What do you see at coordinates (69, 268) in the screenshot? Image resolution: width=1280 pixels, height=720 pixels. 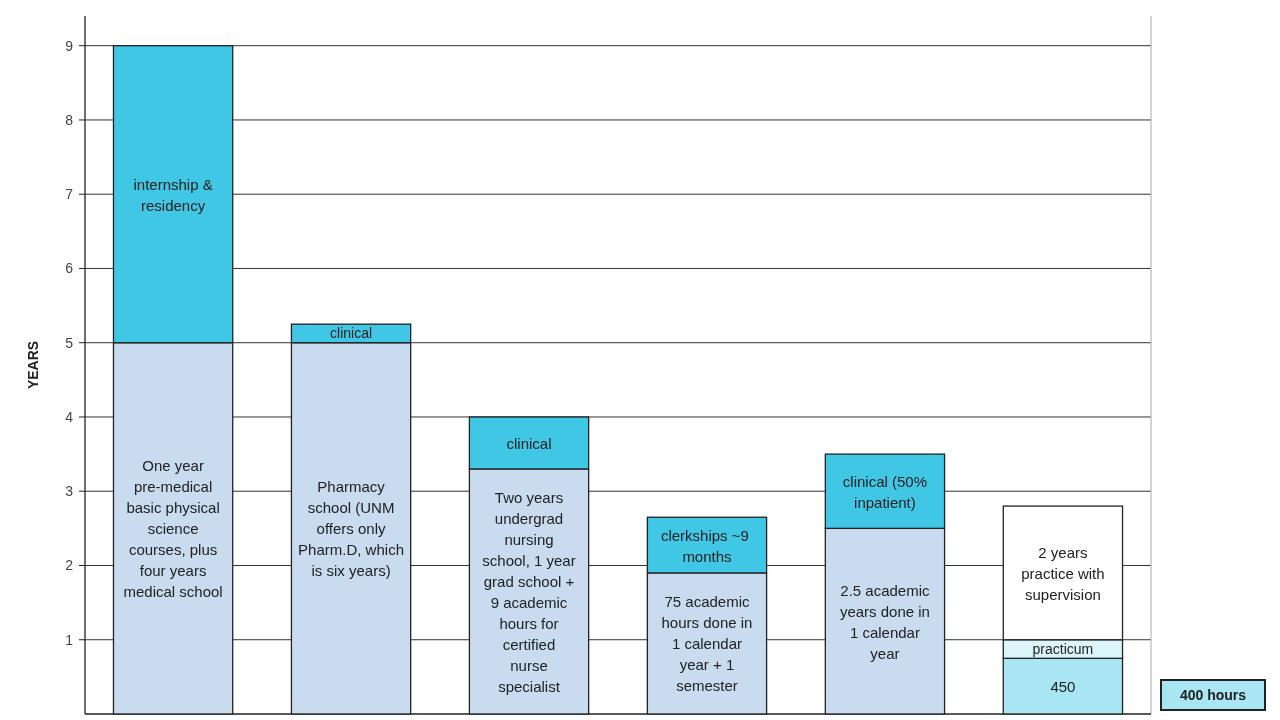 I see `y-tick-label: 6` at bounding box center [69, 268].